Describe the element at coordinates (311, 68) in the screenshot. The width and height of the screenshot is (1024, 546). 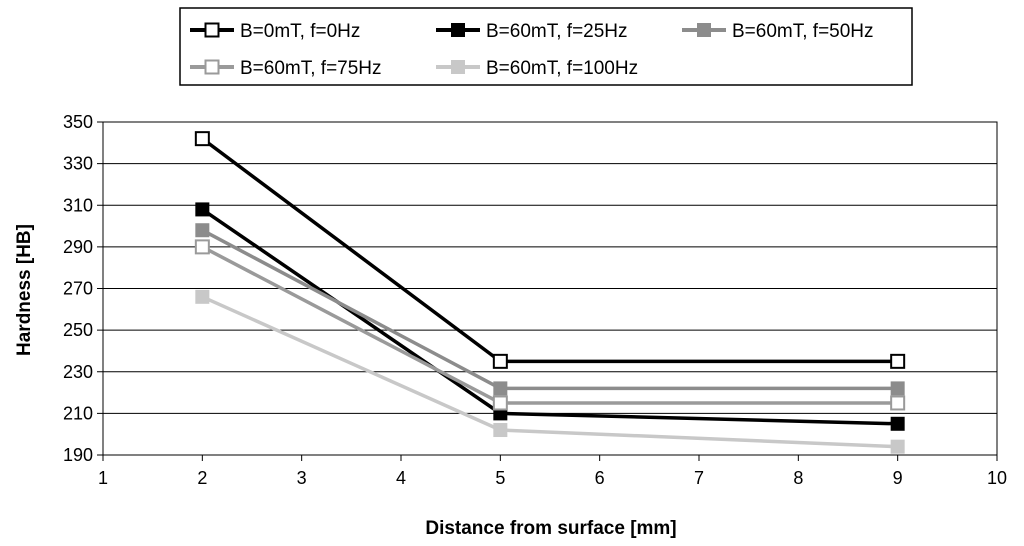
I see `legend-label: B=60mT, f=75Hz` at that location.